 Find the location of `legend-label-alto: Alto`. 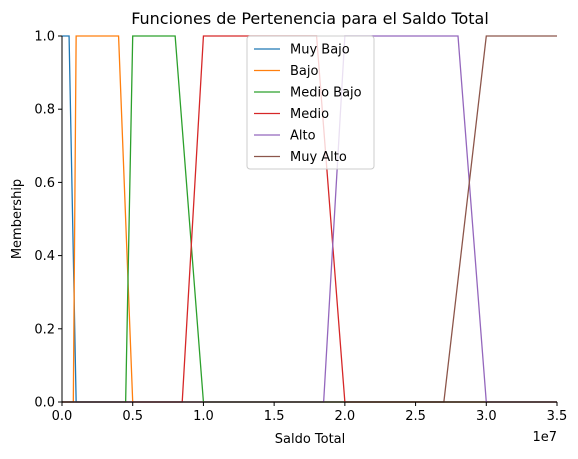

legend-label-alto: Alto is located at coordinates (303, 136).